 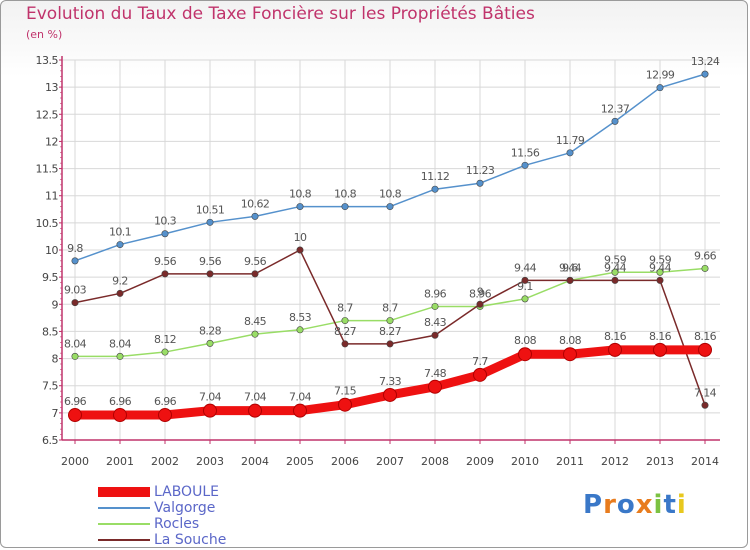 What do you see at coordinates (570, 267) in the screenshot?
I see `data-label-rocles: 9.6` at bounding box center [570, 267].